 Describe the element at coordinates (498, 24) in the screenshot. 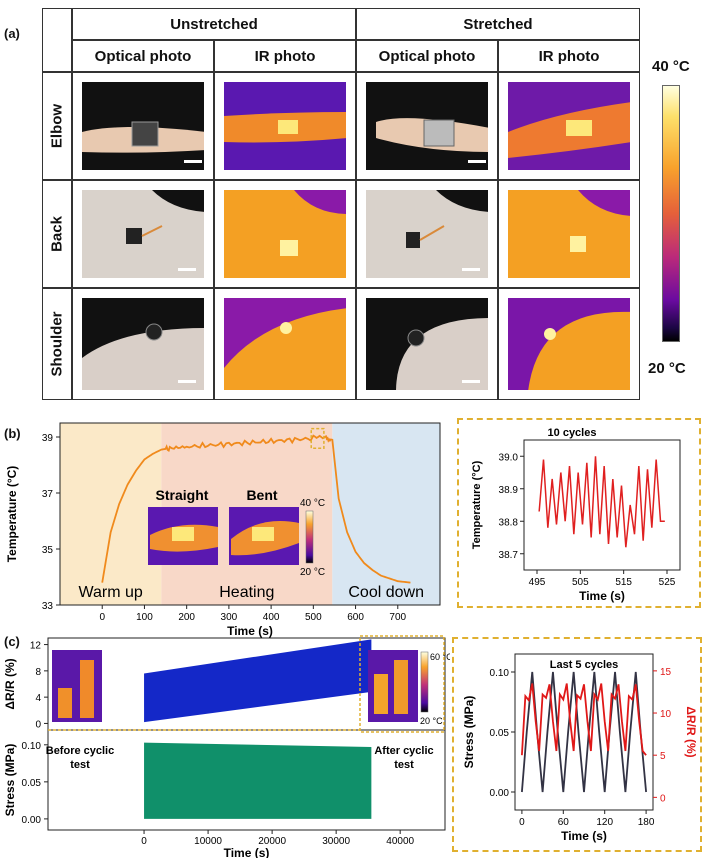

I see `header-stretched: Stretched` at that location.